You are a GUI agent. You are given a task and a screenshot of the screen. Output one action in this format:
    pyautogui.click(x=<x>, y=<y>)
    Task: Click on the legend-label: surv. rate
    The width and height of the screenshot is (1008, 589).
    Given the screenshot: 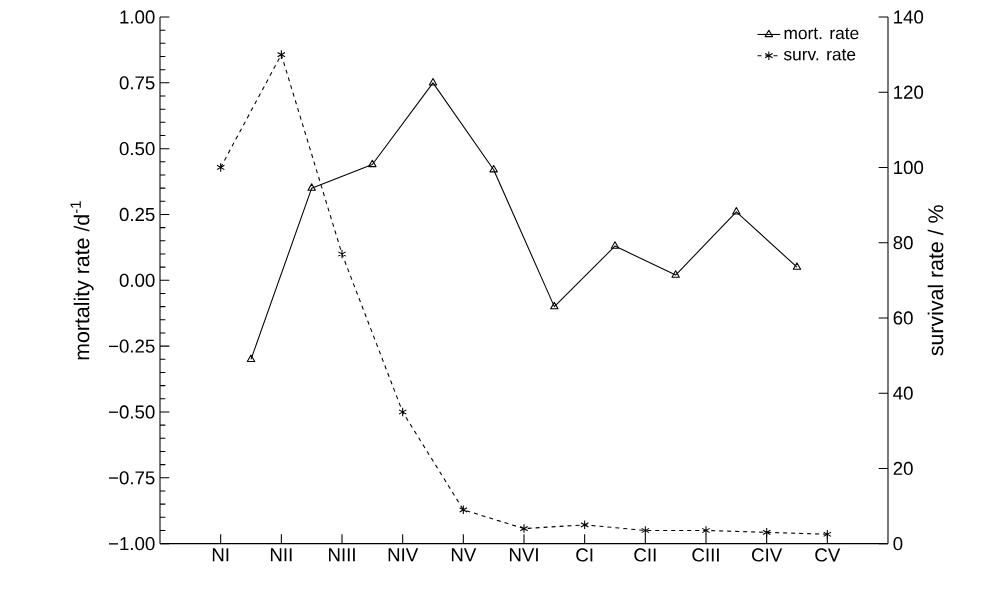 What is the action you would take?
    pyautogui.click(x=819, y=55)
    